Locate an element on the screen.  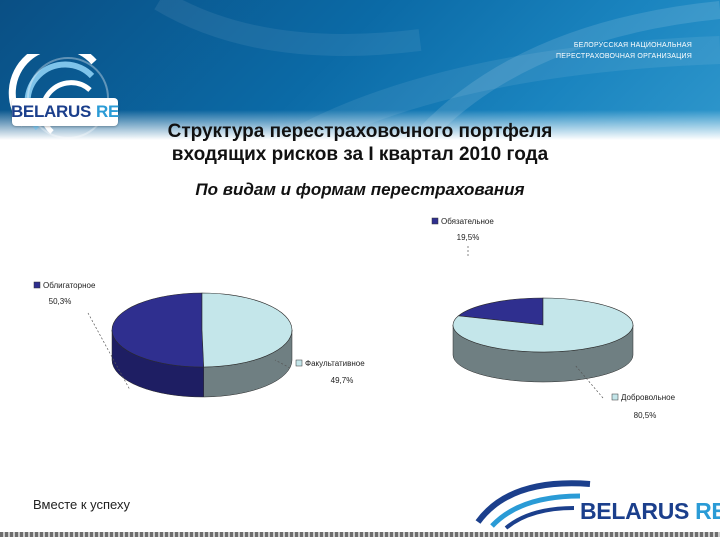
pie1-slice-label-1: Облигаторное is located at coordinates (69, 285).